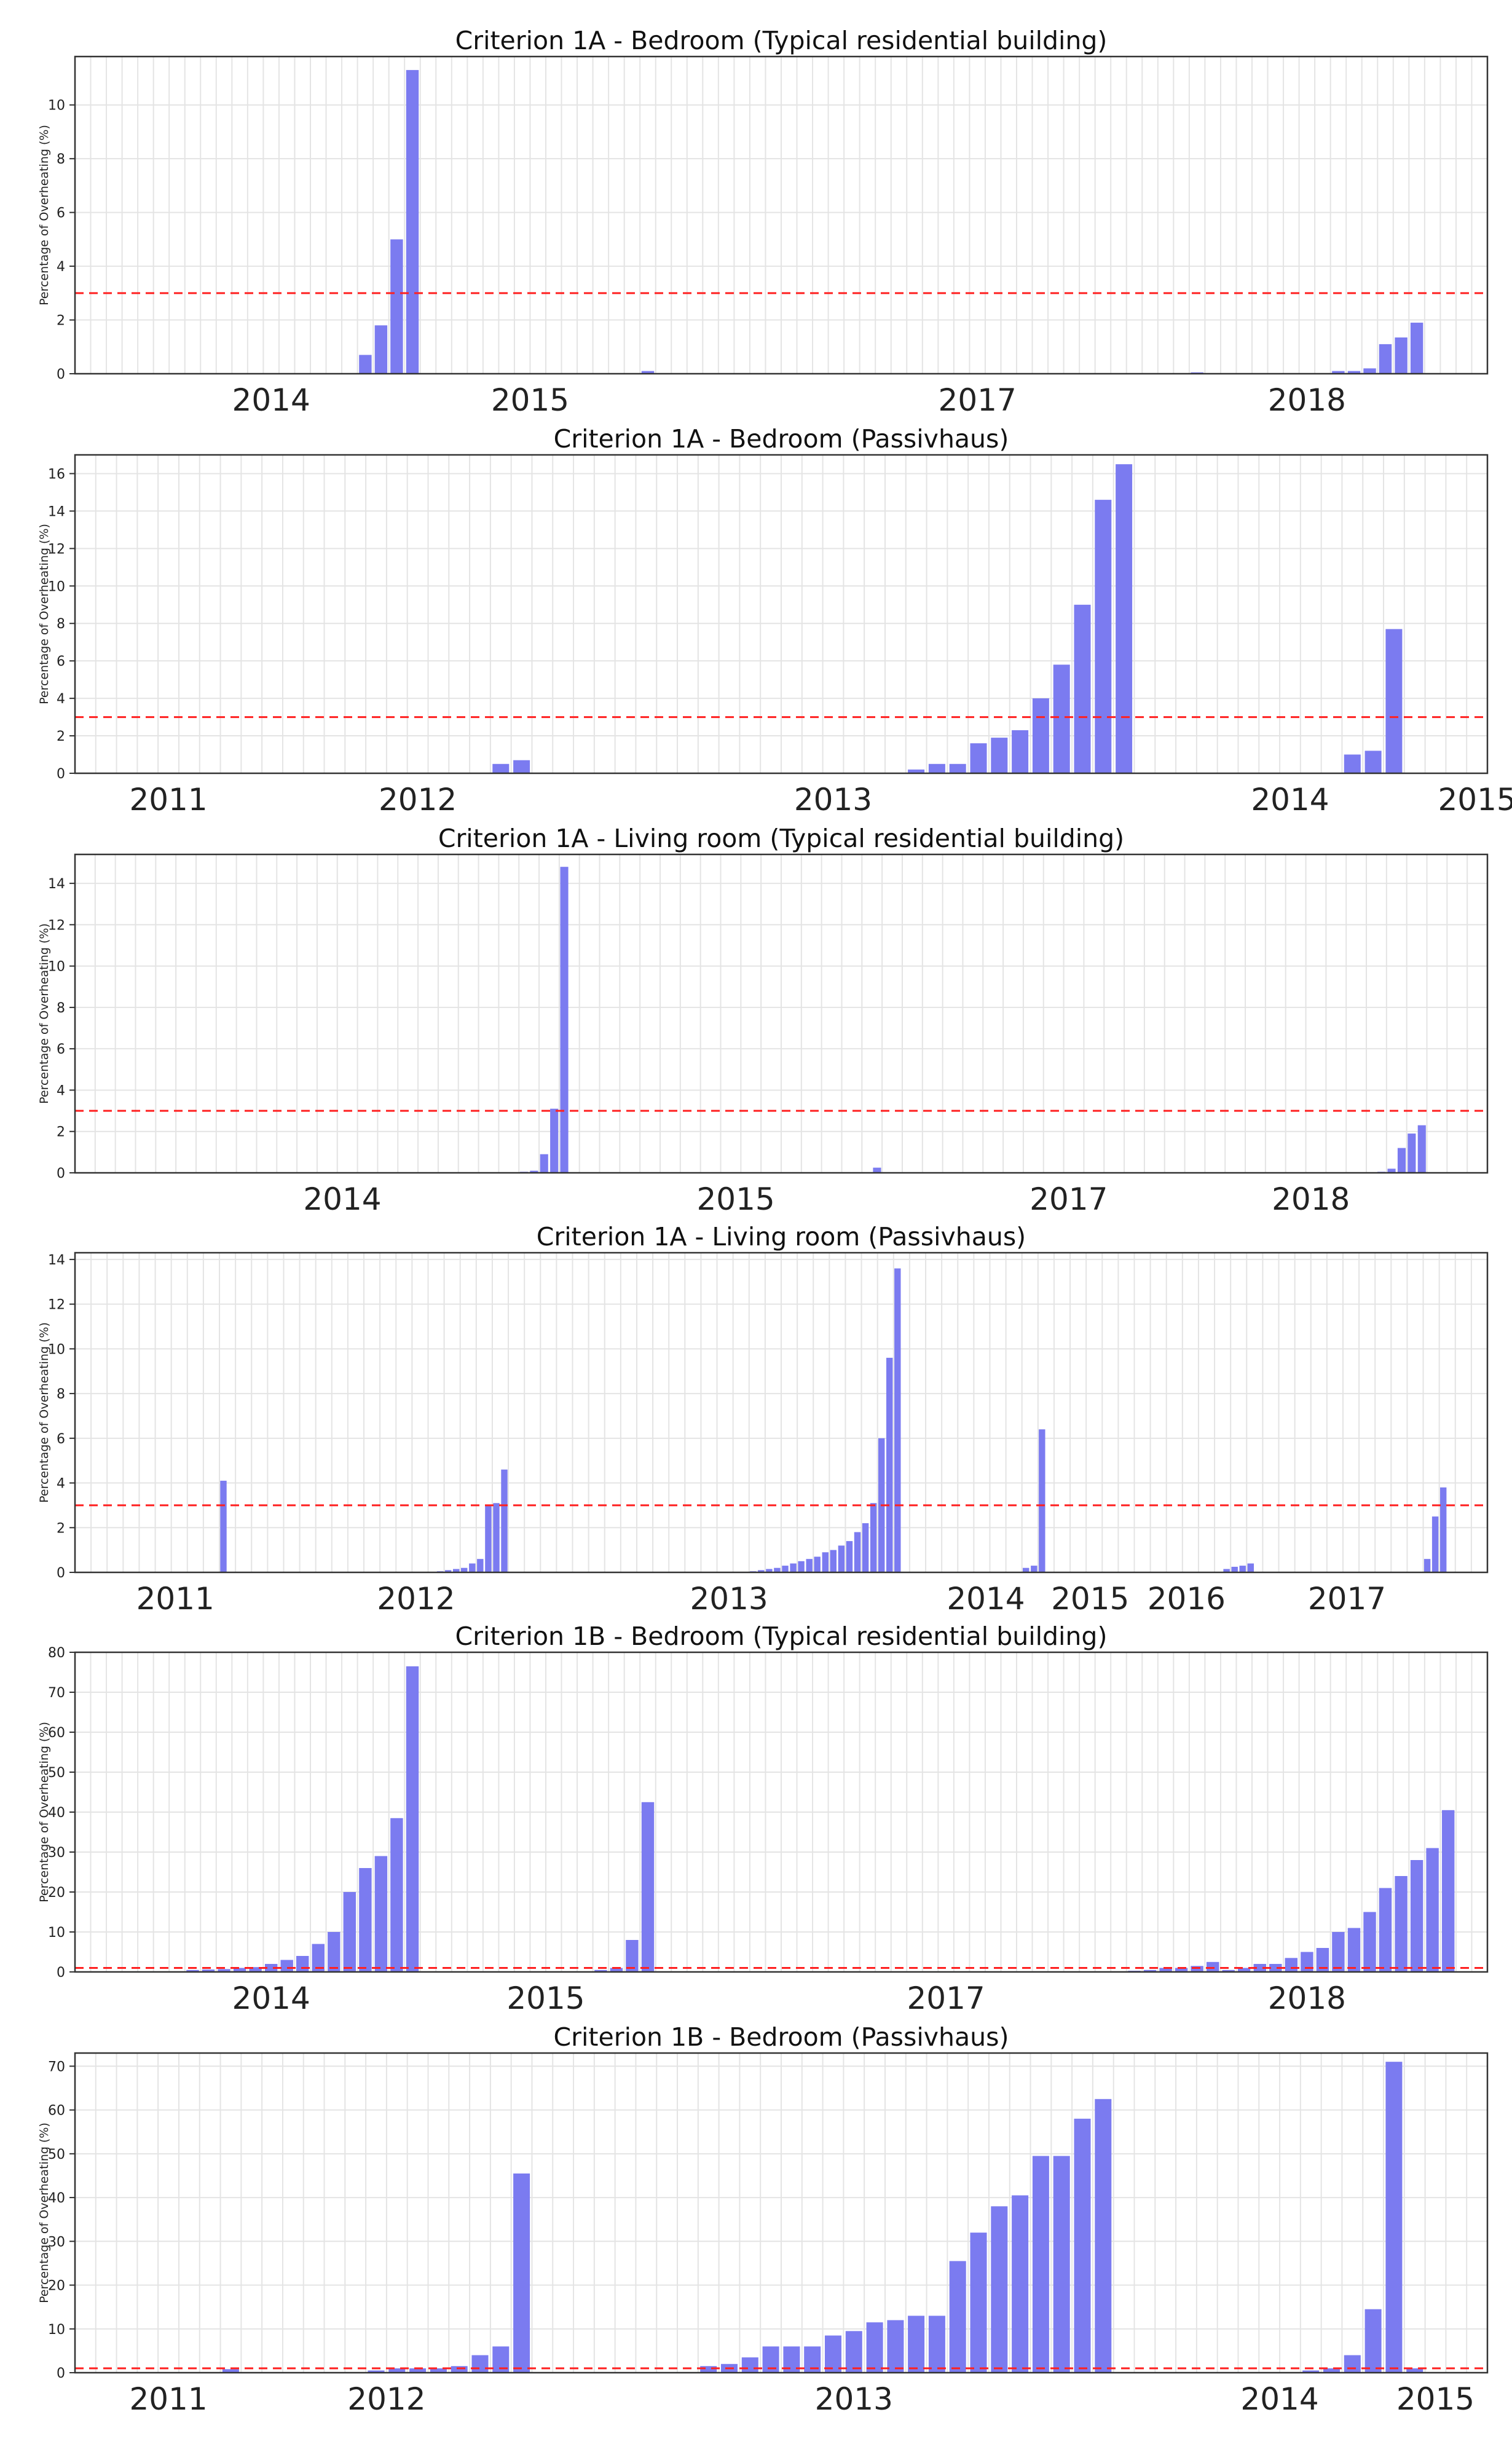 Image resolution: width=1512 pixels, height=2444 pixels. I want to click on y-tick-label: 30, so click(56, 1853).